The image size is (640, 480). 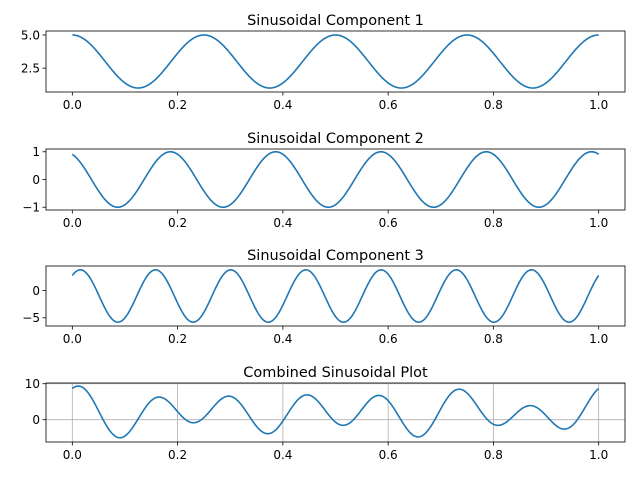 I want to click on y-tick-label: −5, so click(x=31, y=318).